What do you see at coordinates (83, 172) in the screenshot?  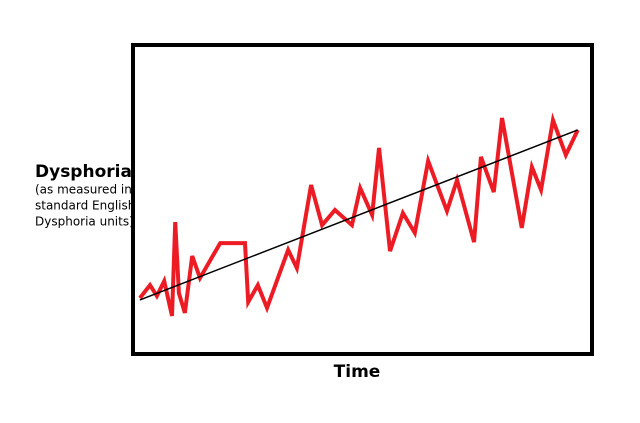 I see `y-axis-label: Dysphoria` at bounding box center [83, 172].